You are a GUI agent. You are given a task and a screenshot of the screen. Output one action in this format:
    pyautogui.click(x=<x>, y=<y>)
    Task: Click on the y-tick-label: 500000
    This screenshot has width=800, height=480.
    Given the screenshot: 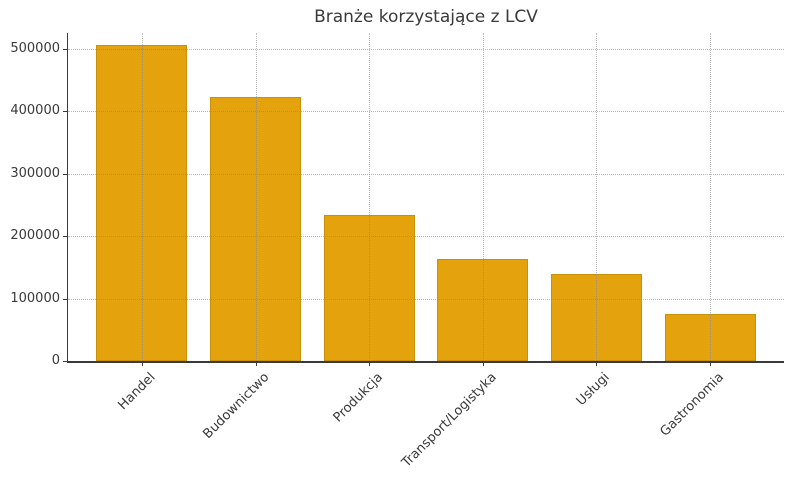 What is the action you would take?
    pyautogui.click(x=35, y=48)
    